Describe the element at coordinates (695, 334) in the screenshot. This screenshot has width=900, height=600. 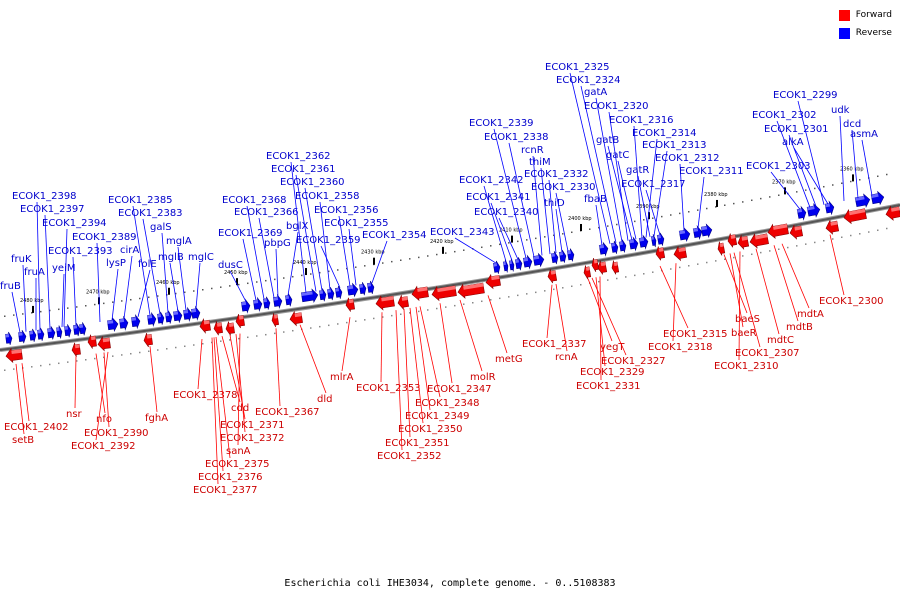
I see `forward-gene-label: ECOK1_2315` at that location.